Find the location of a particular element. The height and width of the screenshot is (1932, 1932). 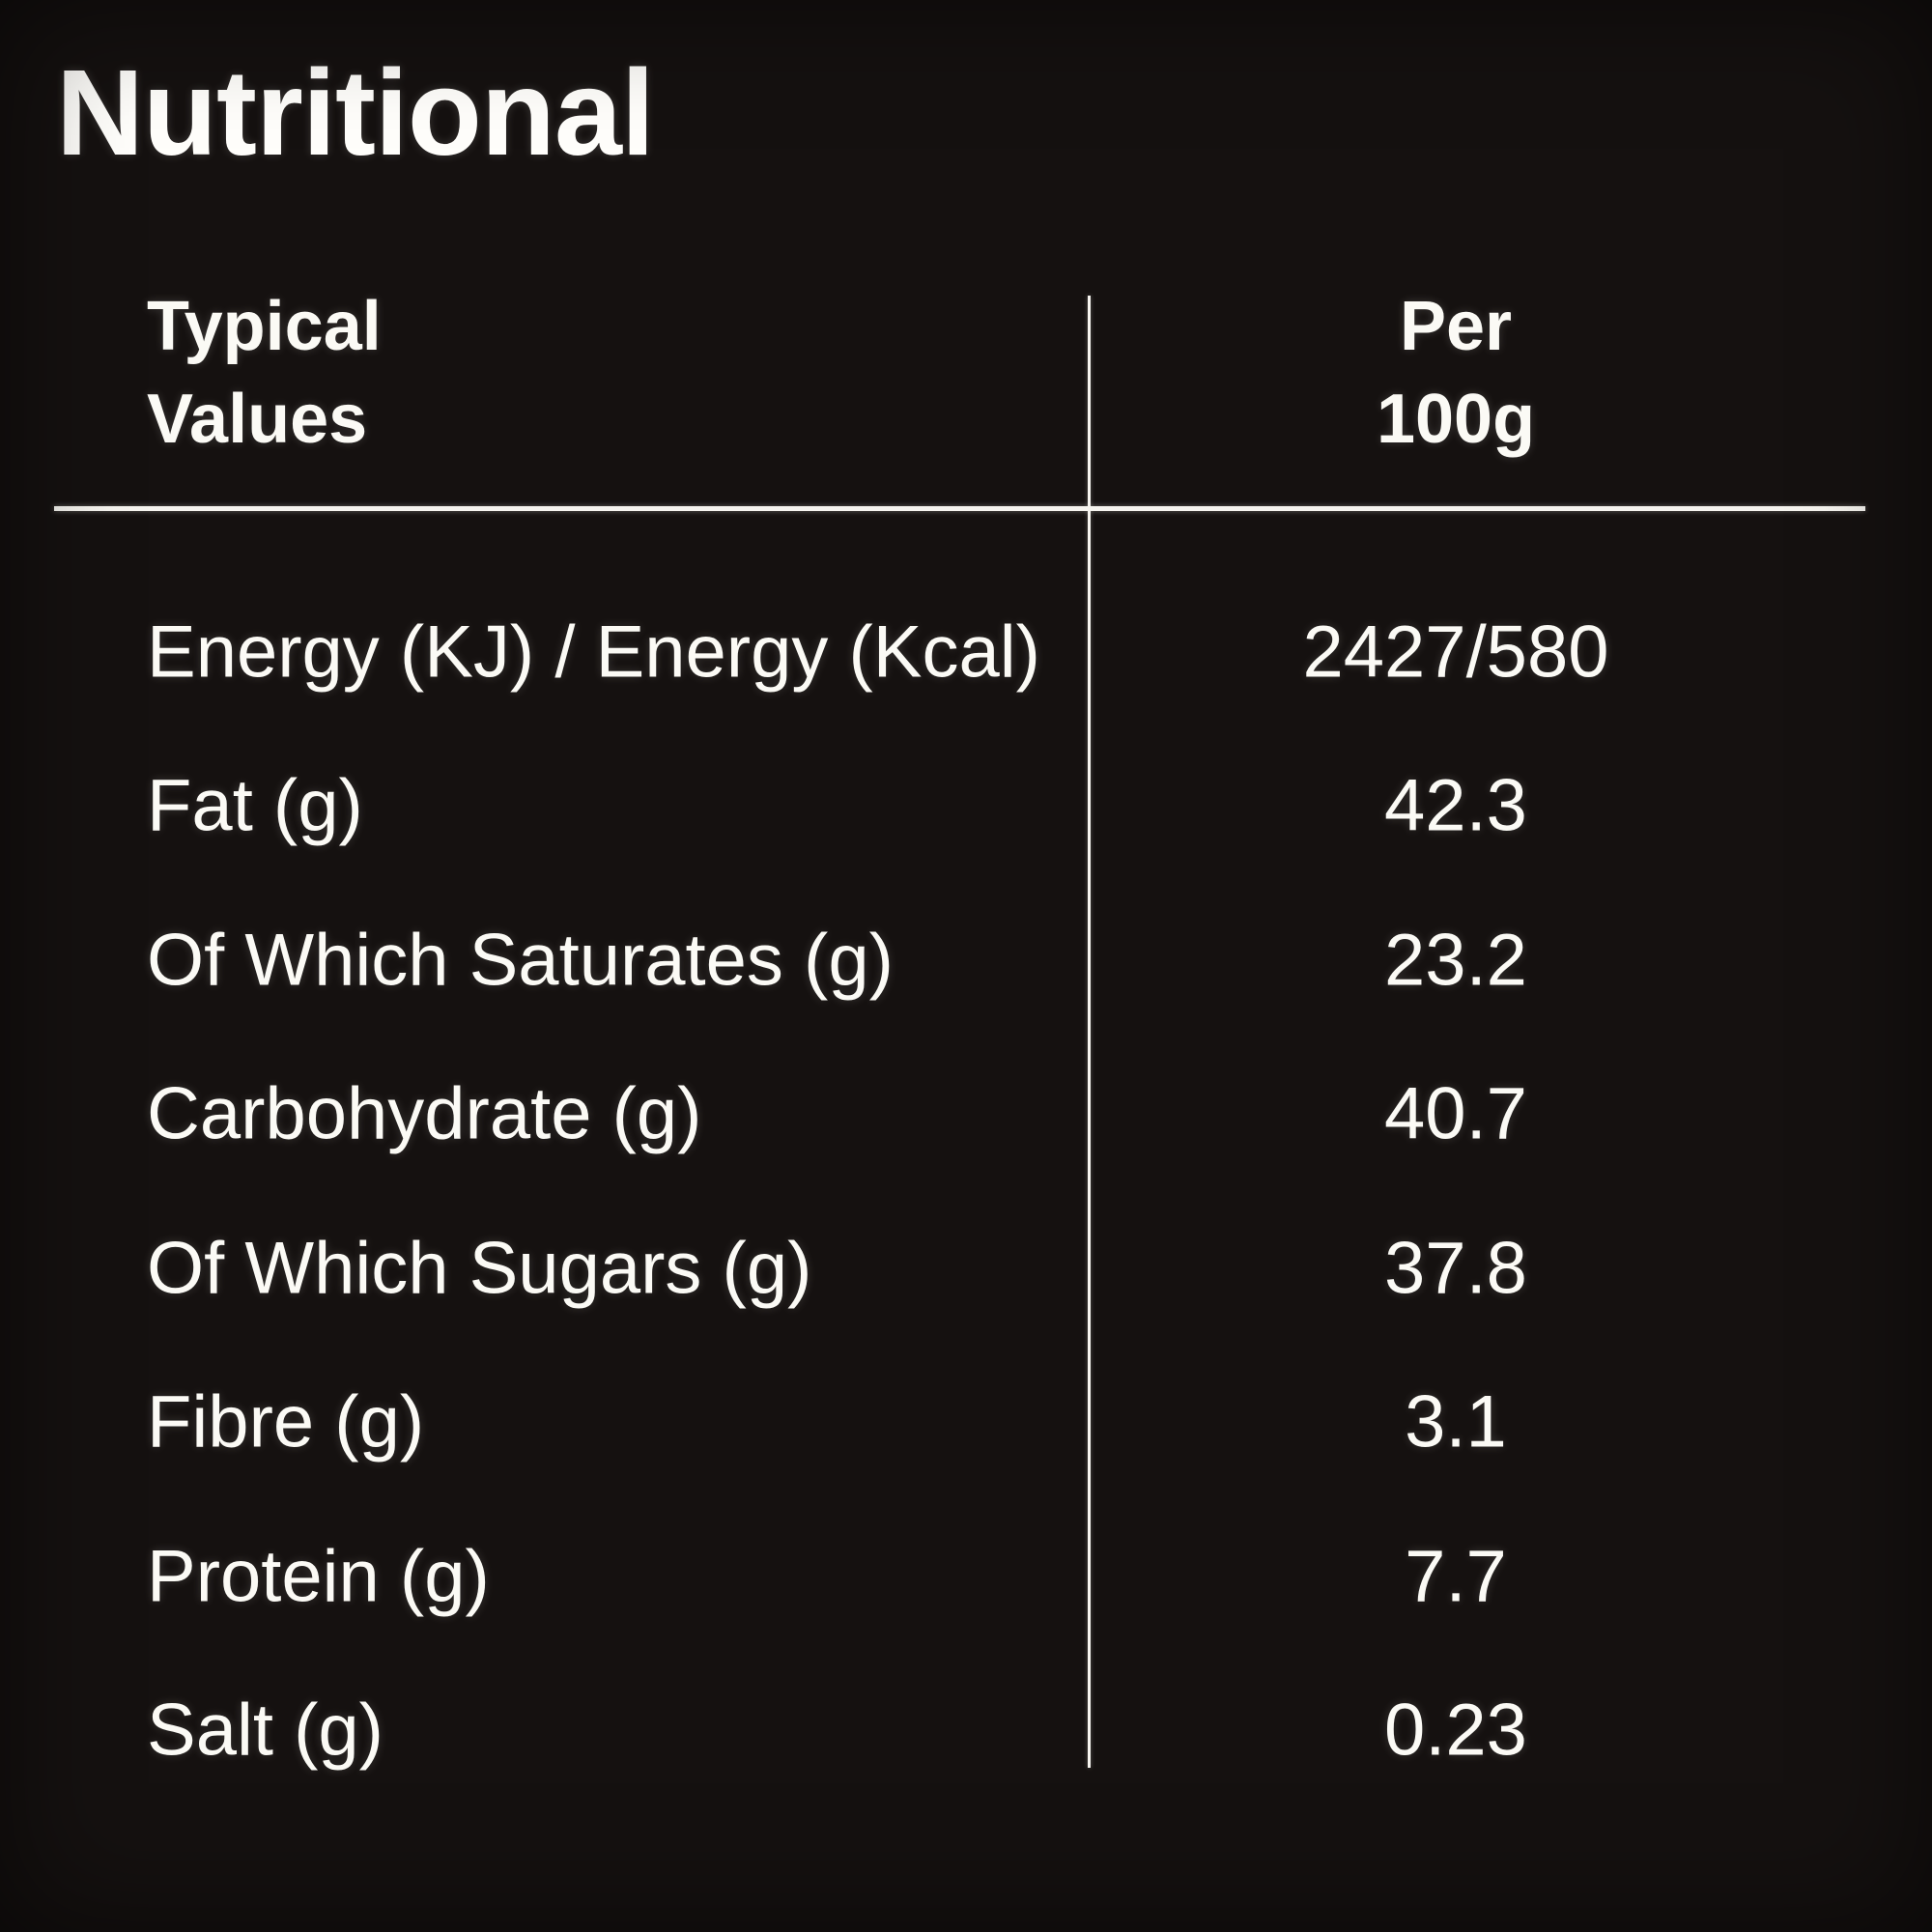

nutrient-value: 37.8 is located at coordinates (1455, 1268).